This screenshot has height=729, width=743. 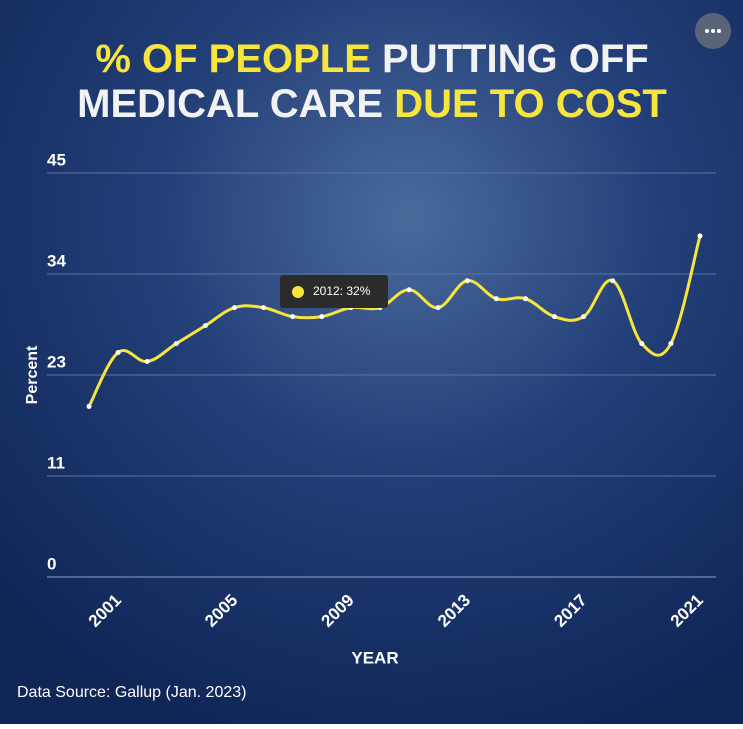 I want to click on y-tick-label: 45, so click(x=56, y=159).